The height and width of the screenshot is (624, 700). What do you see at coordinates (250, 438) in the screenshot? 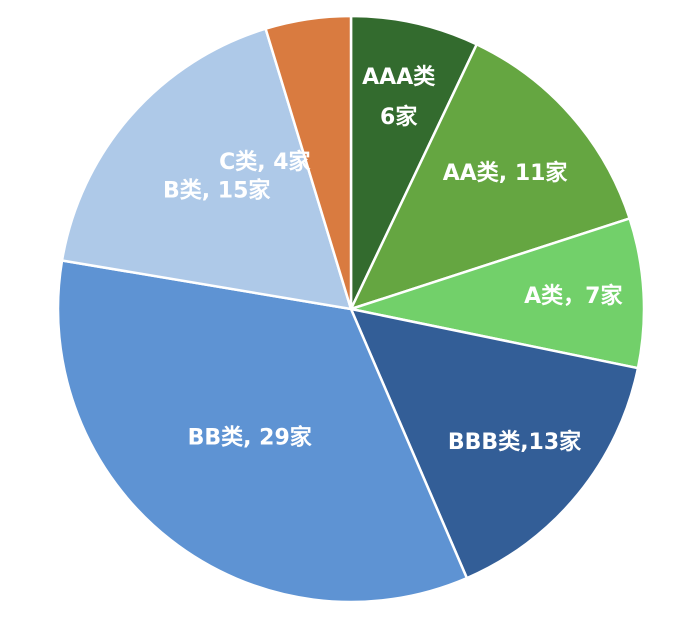
I see `pie-slice-label-4: BB类, 29家` at bounding box center [250, 438].